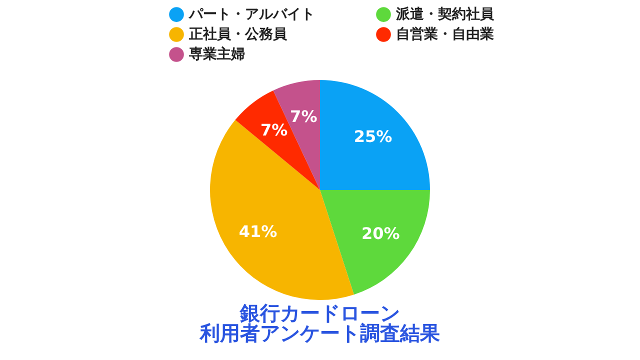  I want to click on data-label: 41%, so click(258, 232).